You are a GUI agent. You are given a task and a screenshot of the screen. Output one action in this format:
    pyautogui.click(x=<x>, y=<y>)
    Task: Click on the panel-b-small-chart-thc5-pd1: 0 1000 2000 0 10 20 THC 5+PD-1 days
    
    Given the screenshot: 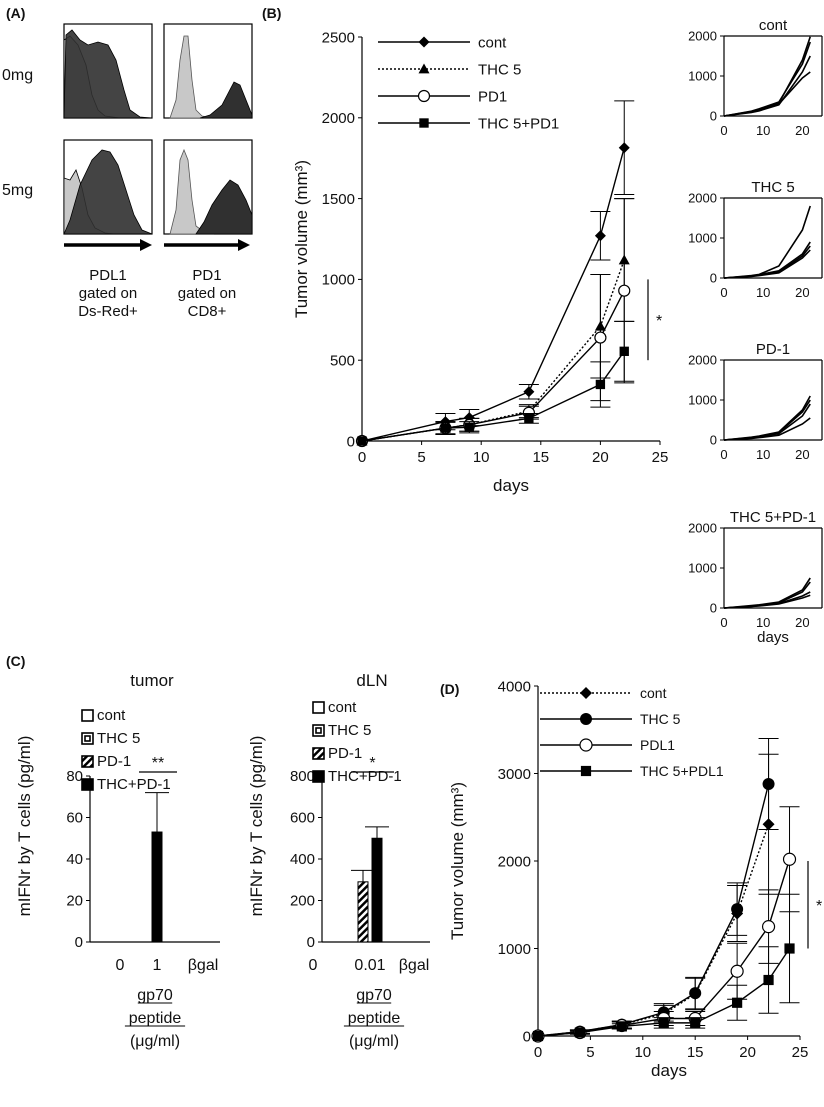 What is the action you would take?
    pyautogui.click(x=755, y=577)
    